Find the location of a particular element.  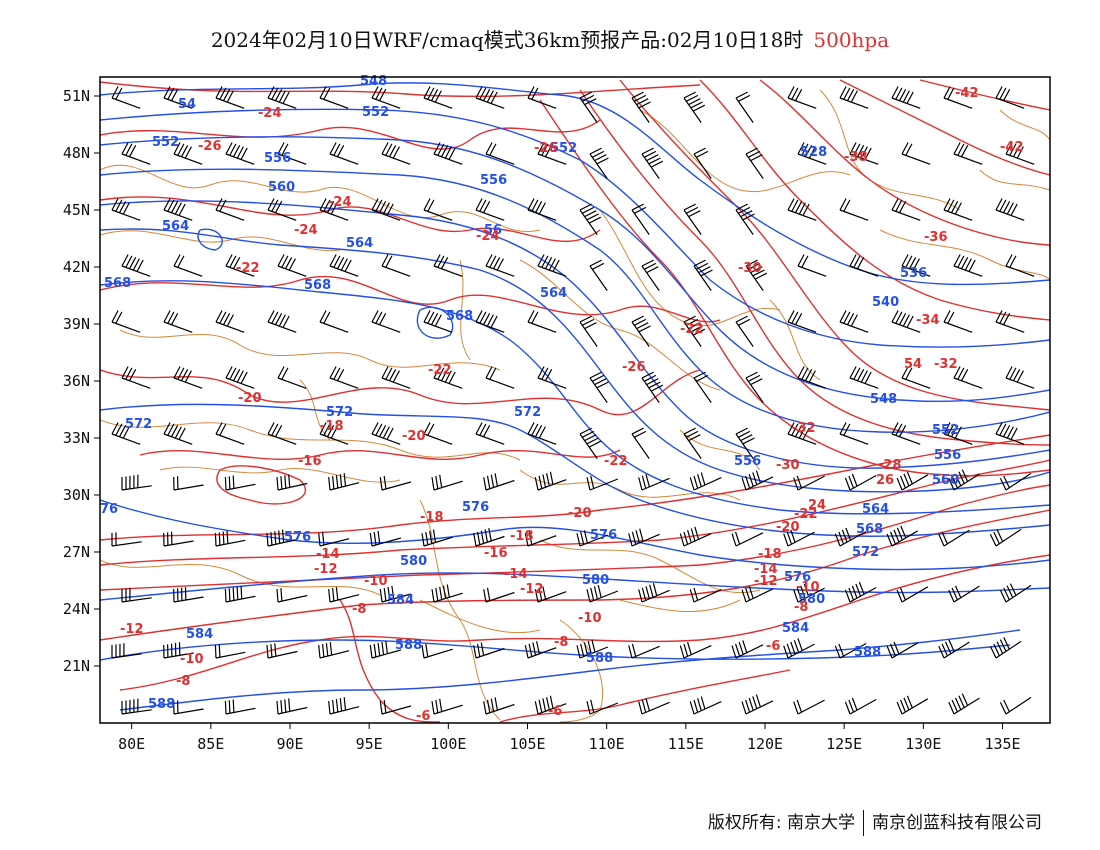

lon-tick-label: 90E is located at coordinates (289, 744).